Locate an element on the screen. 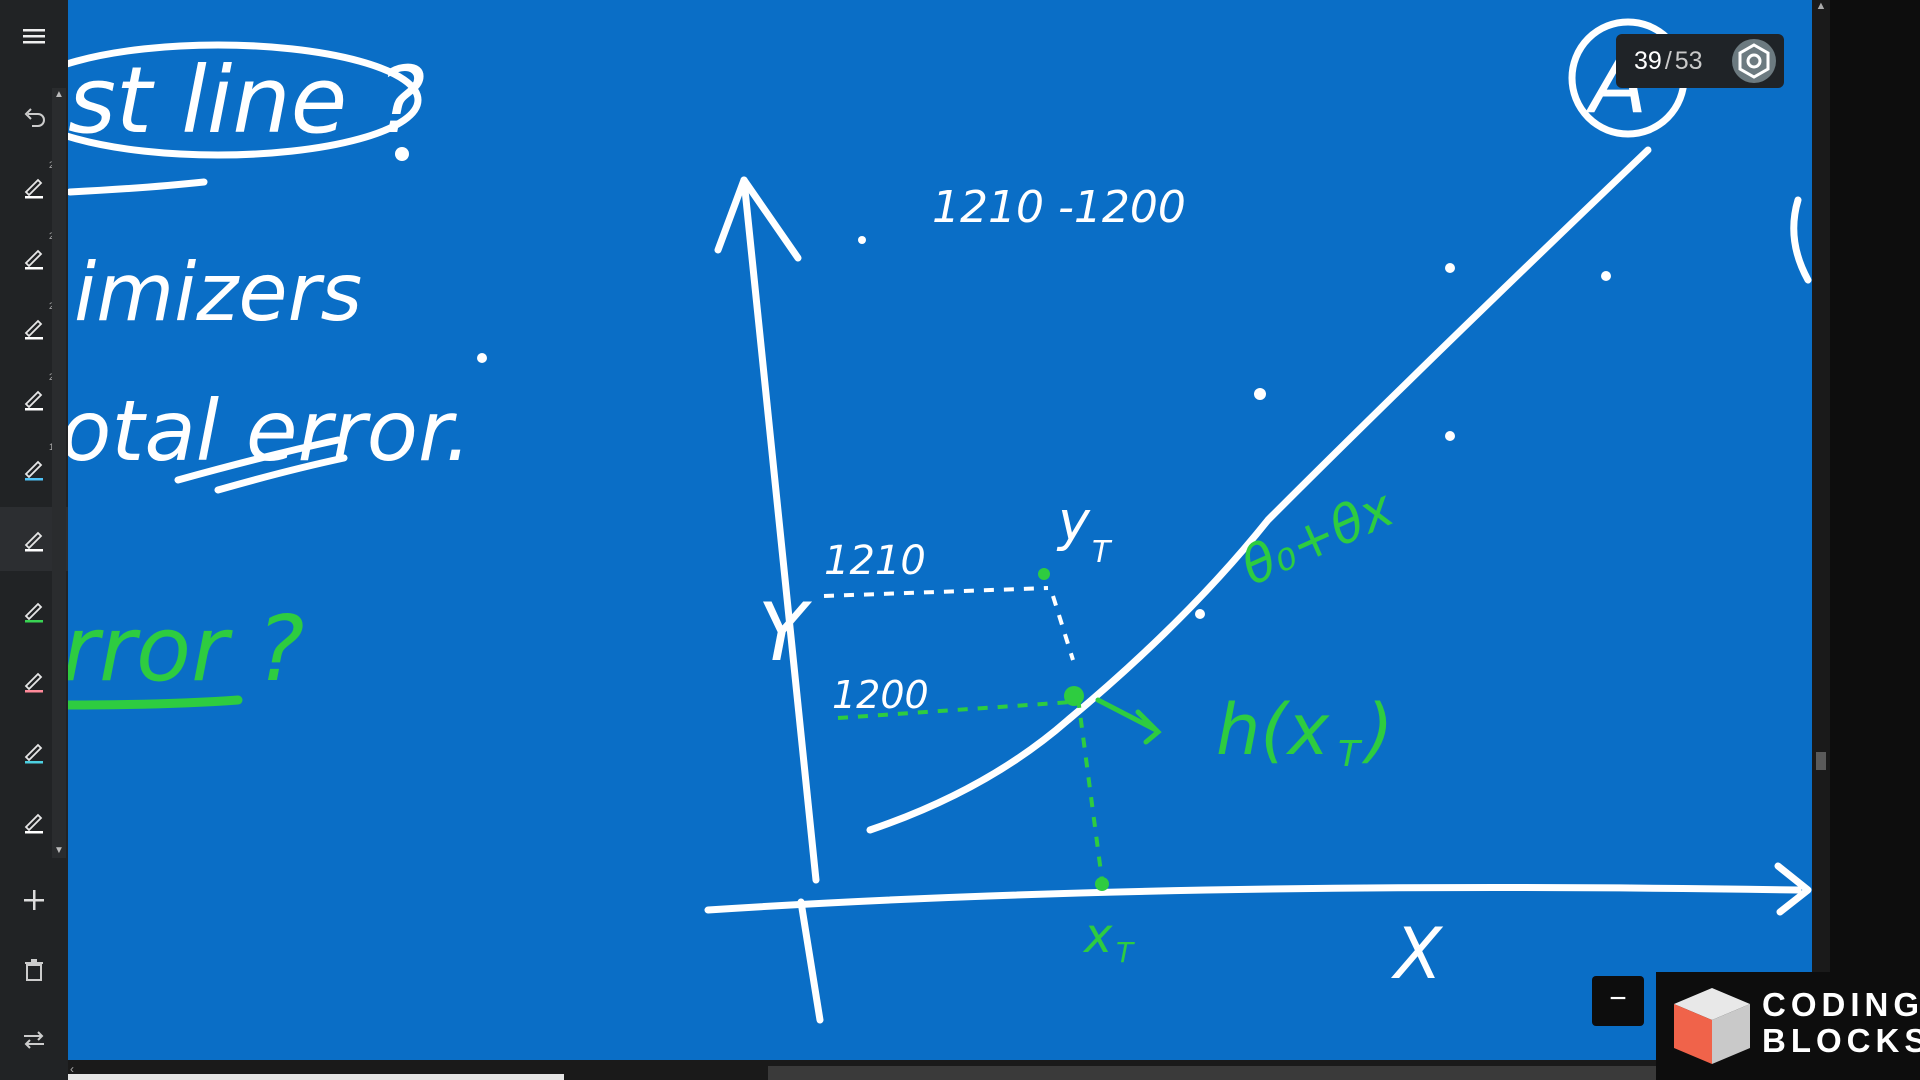 This screenshot has width=1920, height=1080. pen-tool-button: 1 is located at coordinates (34, 468).